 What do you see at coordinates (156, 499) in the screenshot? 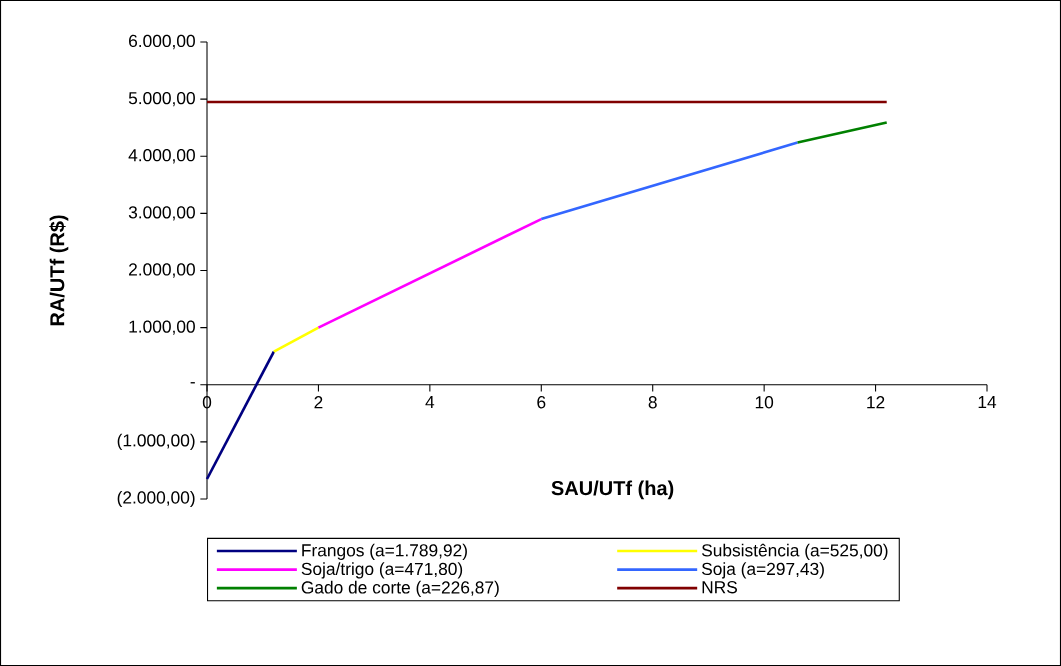
I see `y-tick-label: (2.000,00)` at bounding box center [156, 499].